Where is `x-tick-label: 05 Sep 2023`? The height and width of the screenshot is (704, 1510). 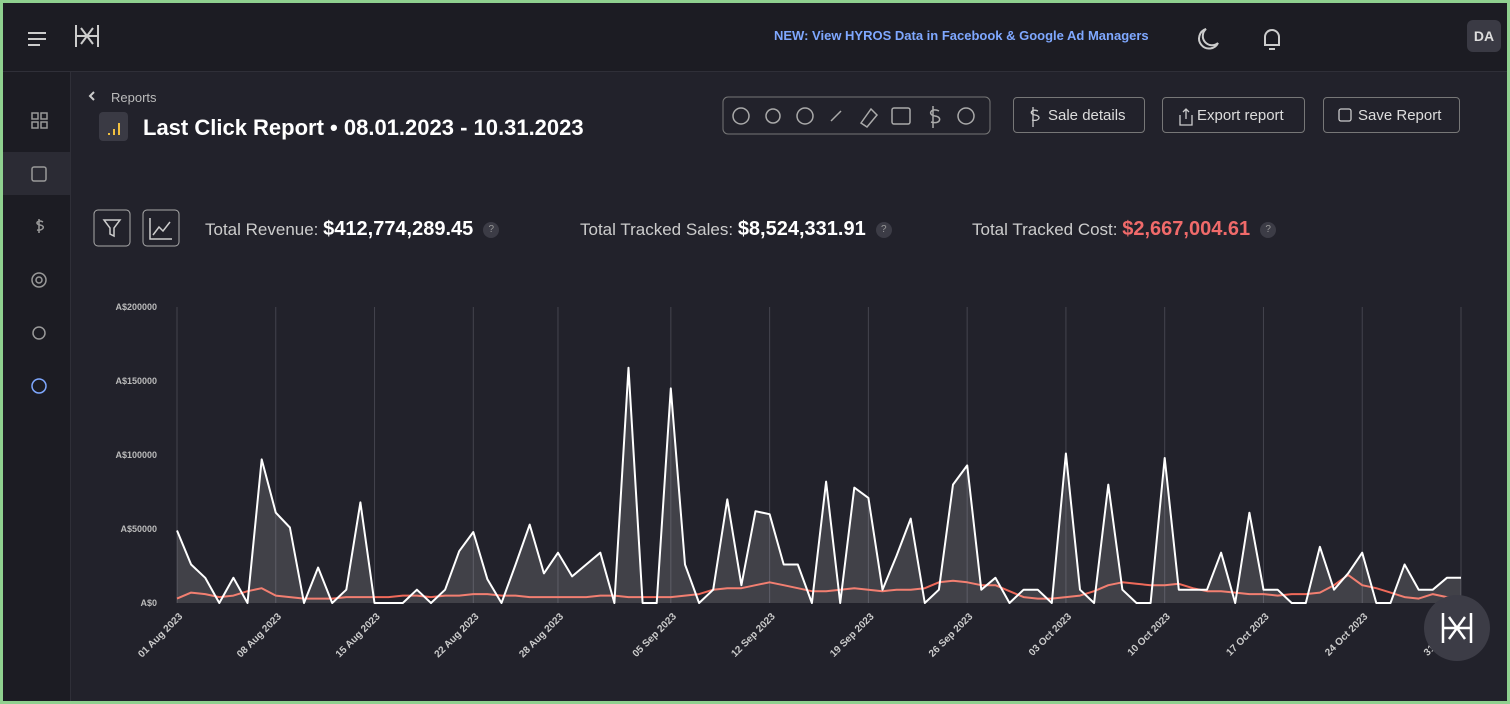
x-tick-label: 05 Sep 2023 is located at coordinates (655, 635).